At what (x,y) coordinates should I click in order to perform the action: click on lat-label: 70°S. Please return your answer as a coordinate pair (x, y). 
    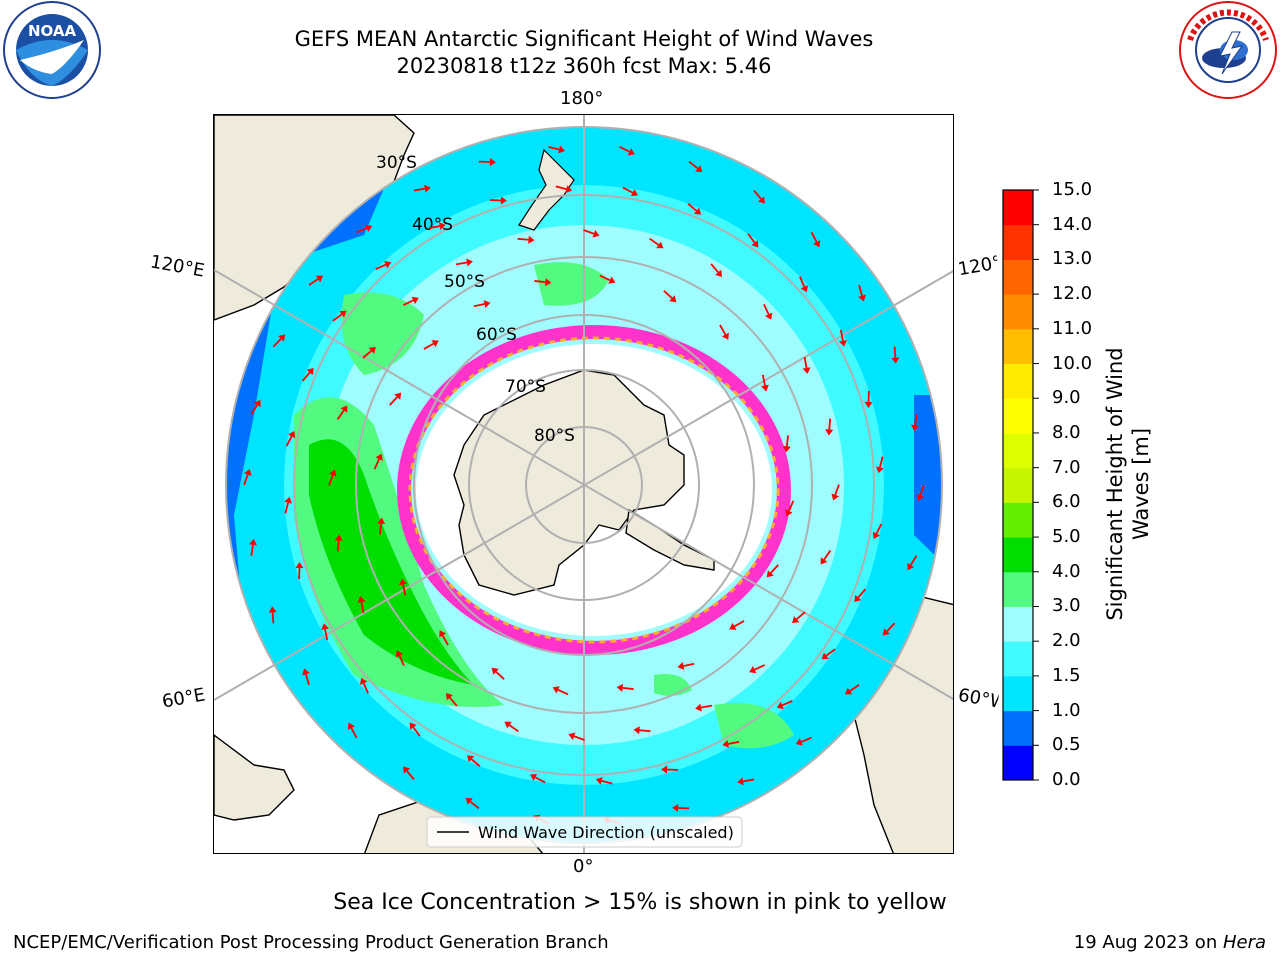
    Looking at the image, I should click on (525, 387).